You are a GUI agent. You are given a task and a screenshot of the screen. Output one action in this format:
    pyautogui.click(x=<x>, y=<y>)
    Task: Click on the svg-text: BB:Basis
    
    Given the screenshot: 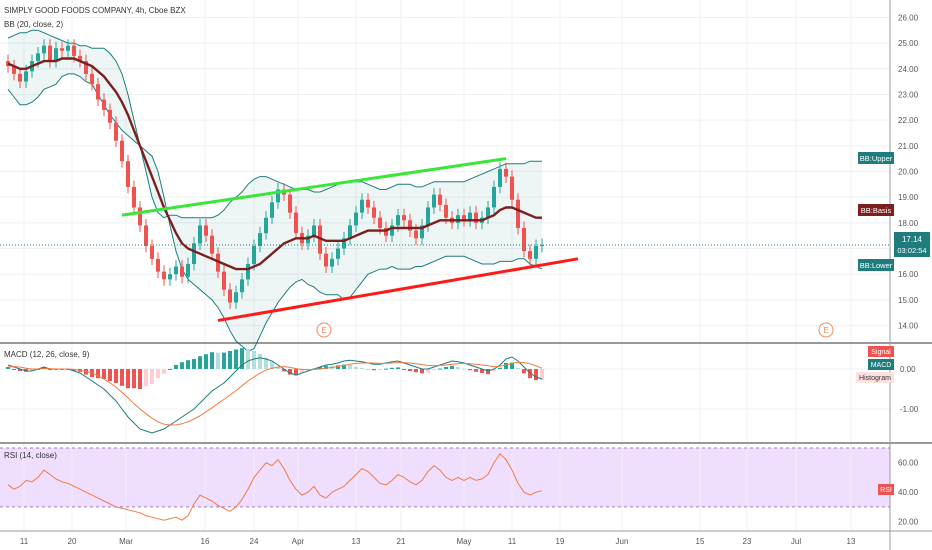 What is the action you would take?
    pyautogui.click(x=876, y=210)
    